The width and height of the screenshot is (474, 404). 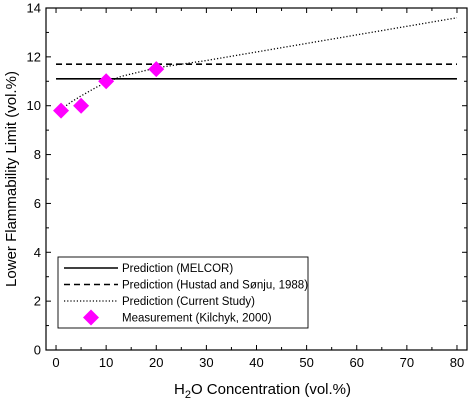 What do you see at coordinates (457, 362) in the screenshot?
I see `x-tick-label: 80` at bounding box center [457, 362].